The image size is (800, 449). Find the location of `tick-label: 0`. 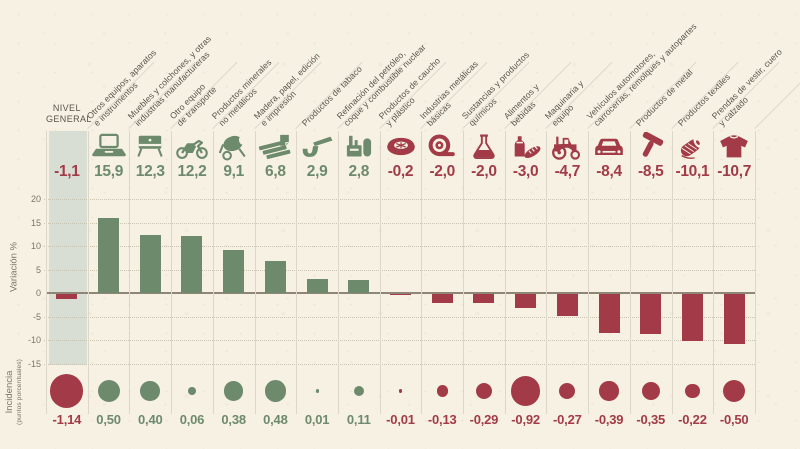

tick-label: 0 is located at coordinates (38, 293).